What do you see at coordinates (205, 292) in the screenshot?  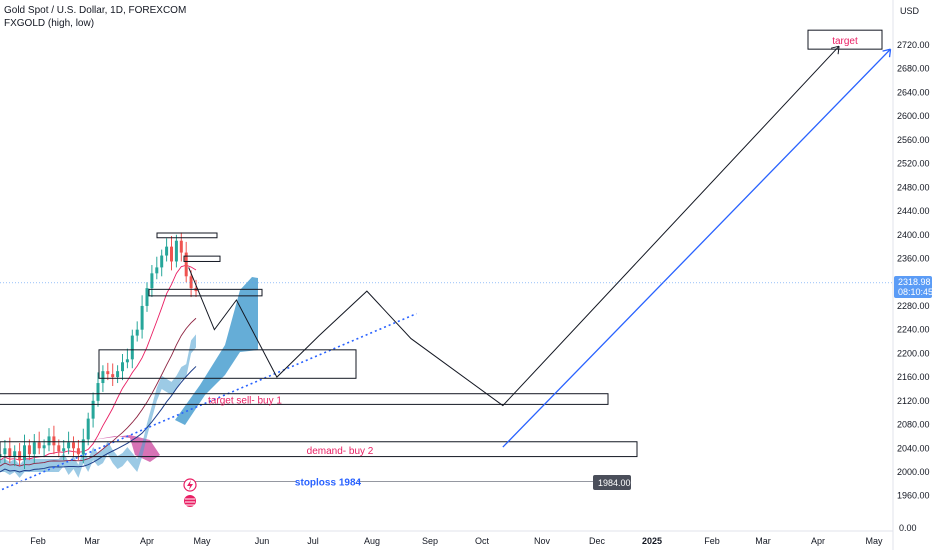 I see `zone-resistance-small` at bounding box center [205, 292].